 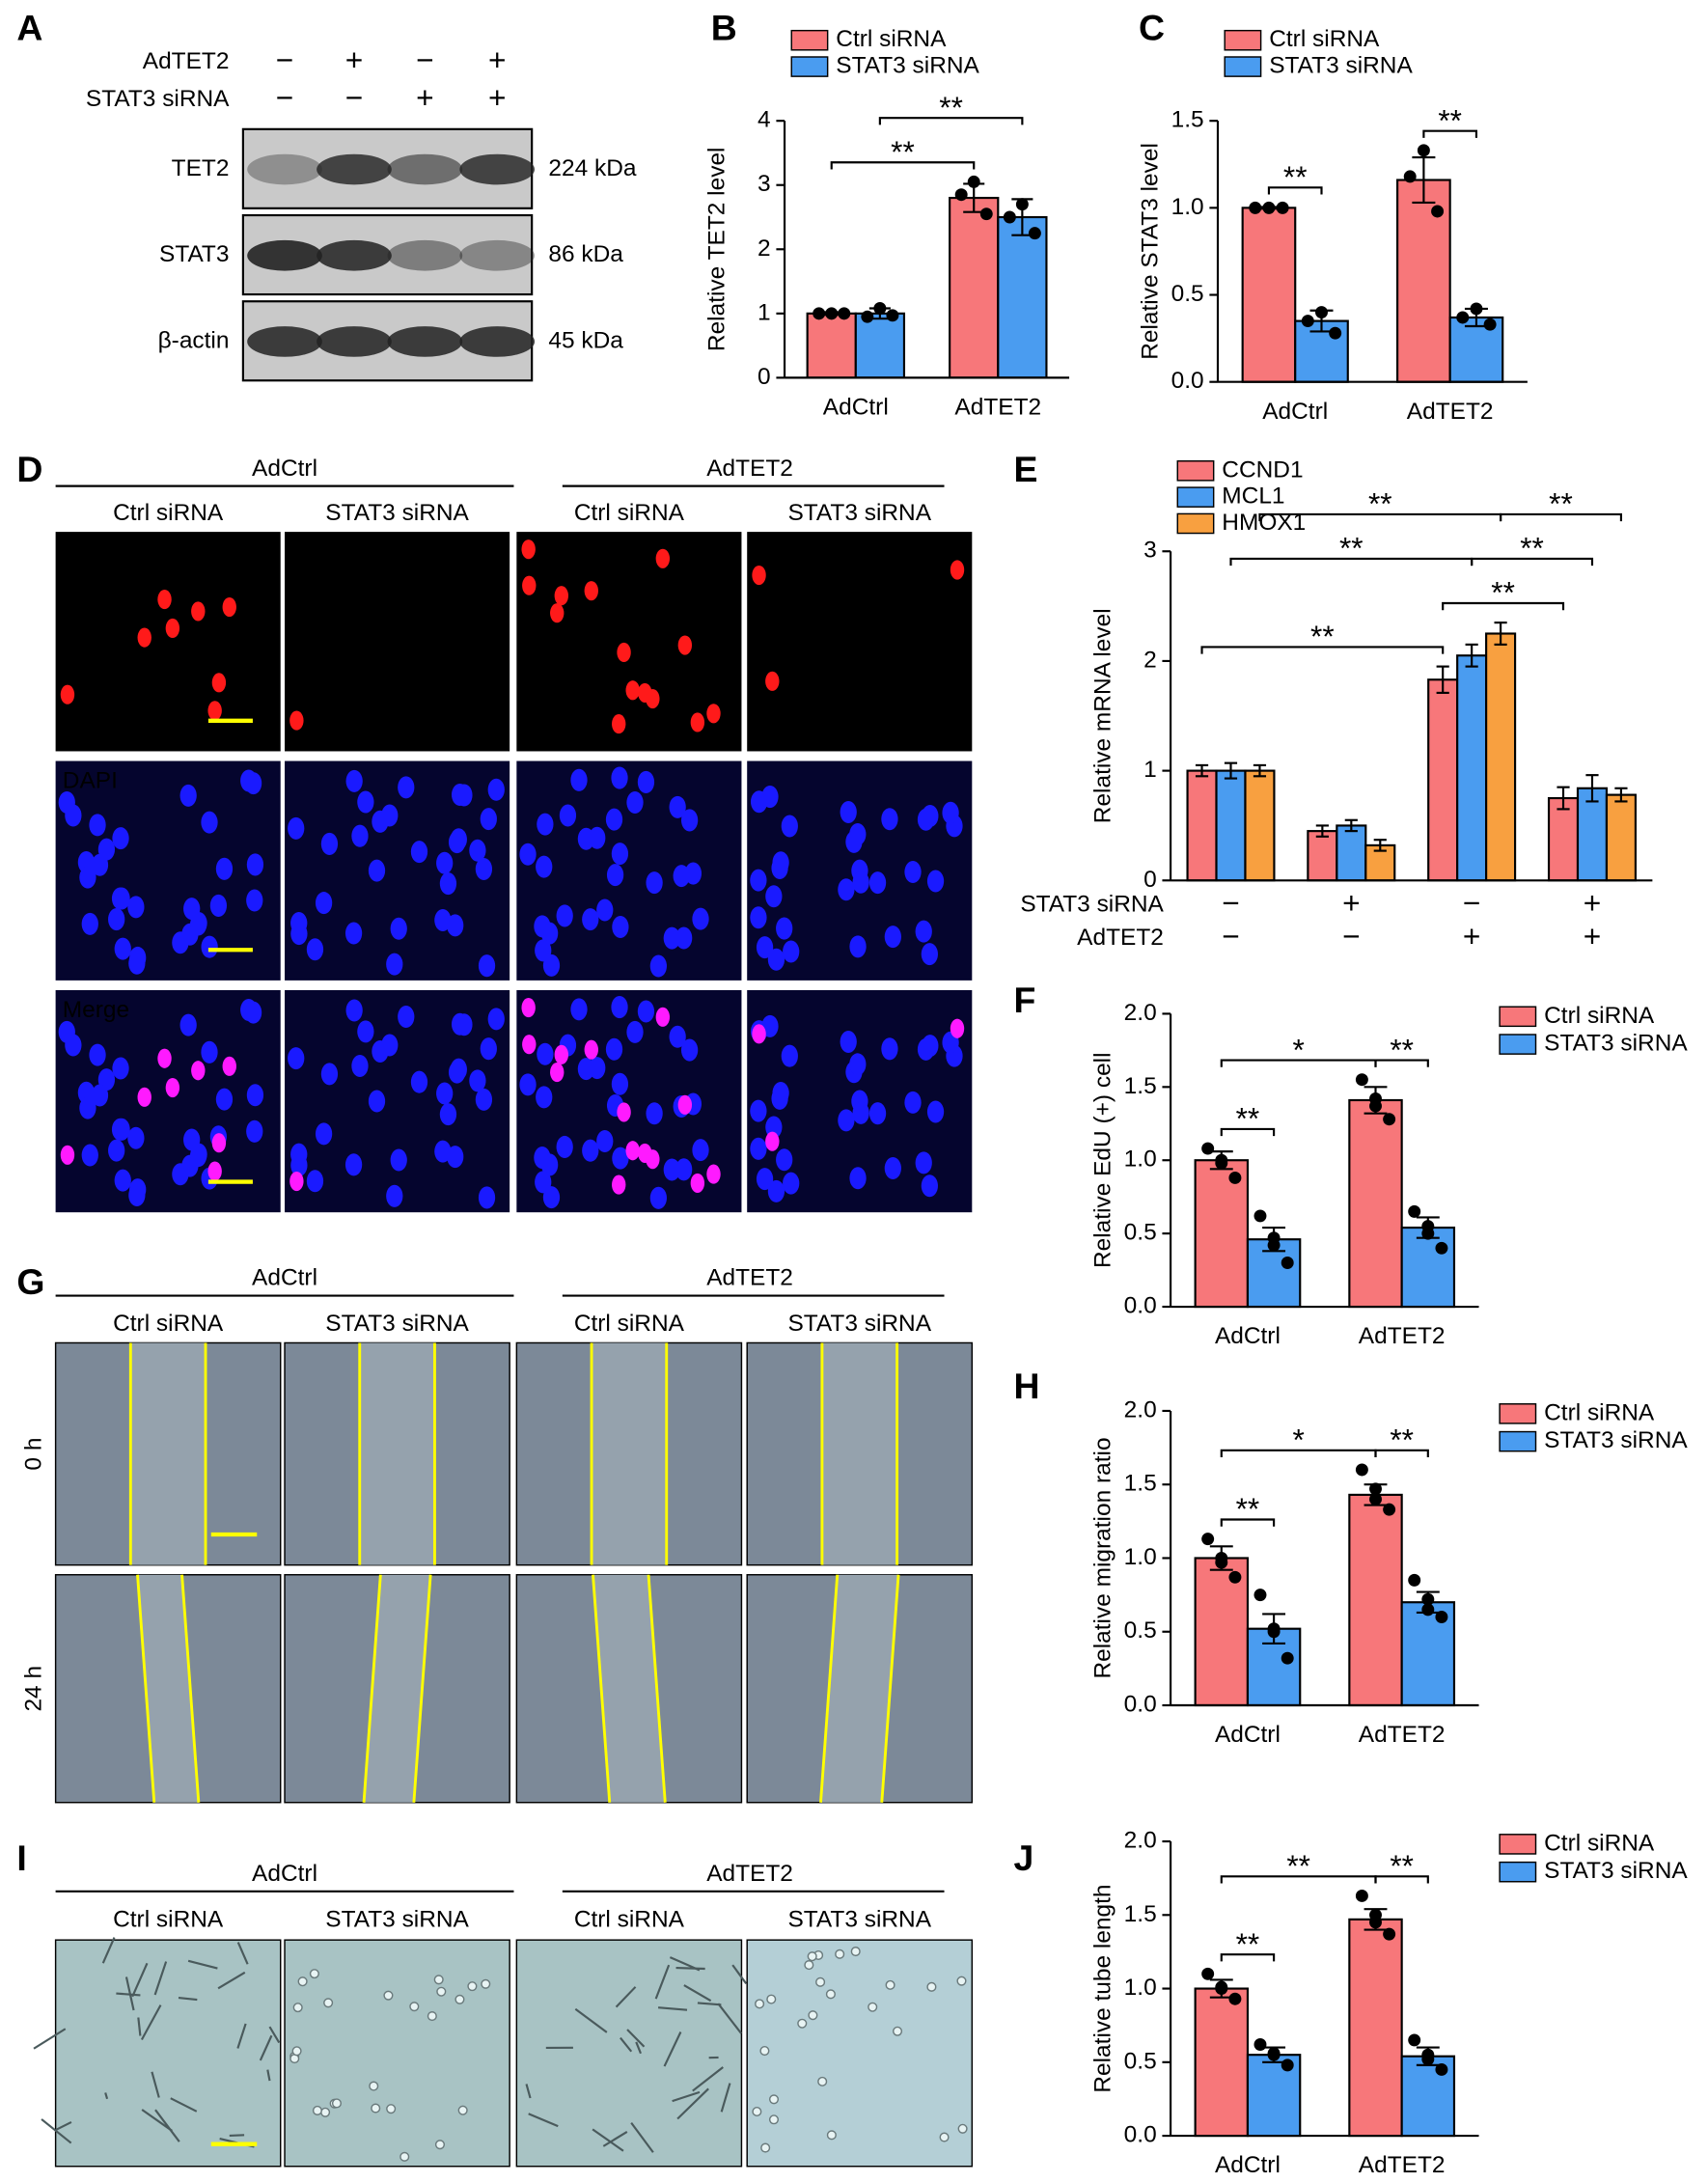 I want to click on significance-label: **, so click(x=1532, y=548).